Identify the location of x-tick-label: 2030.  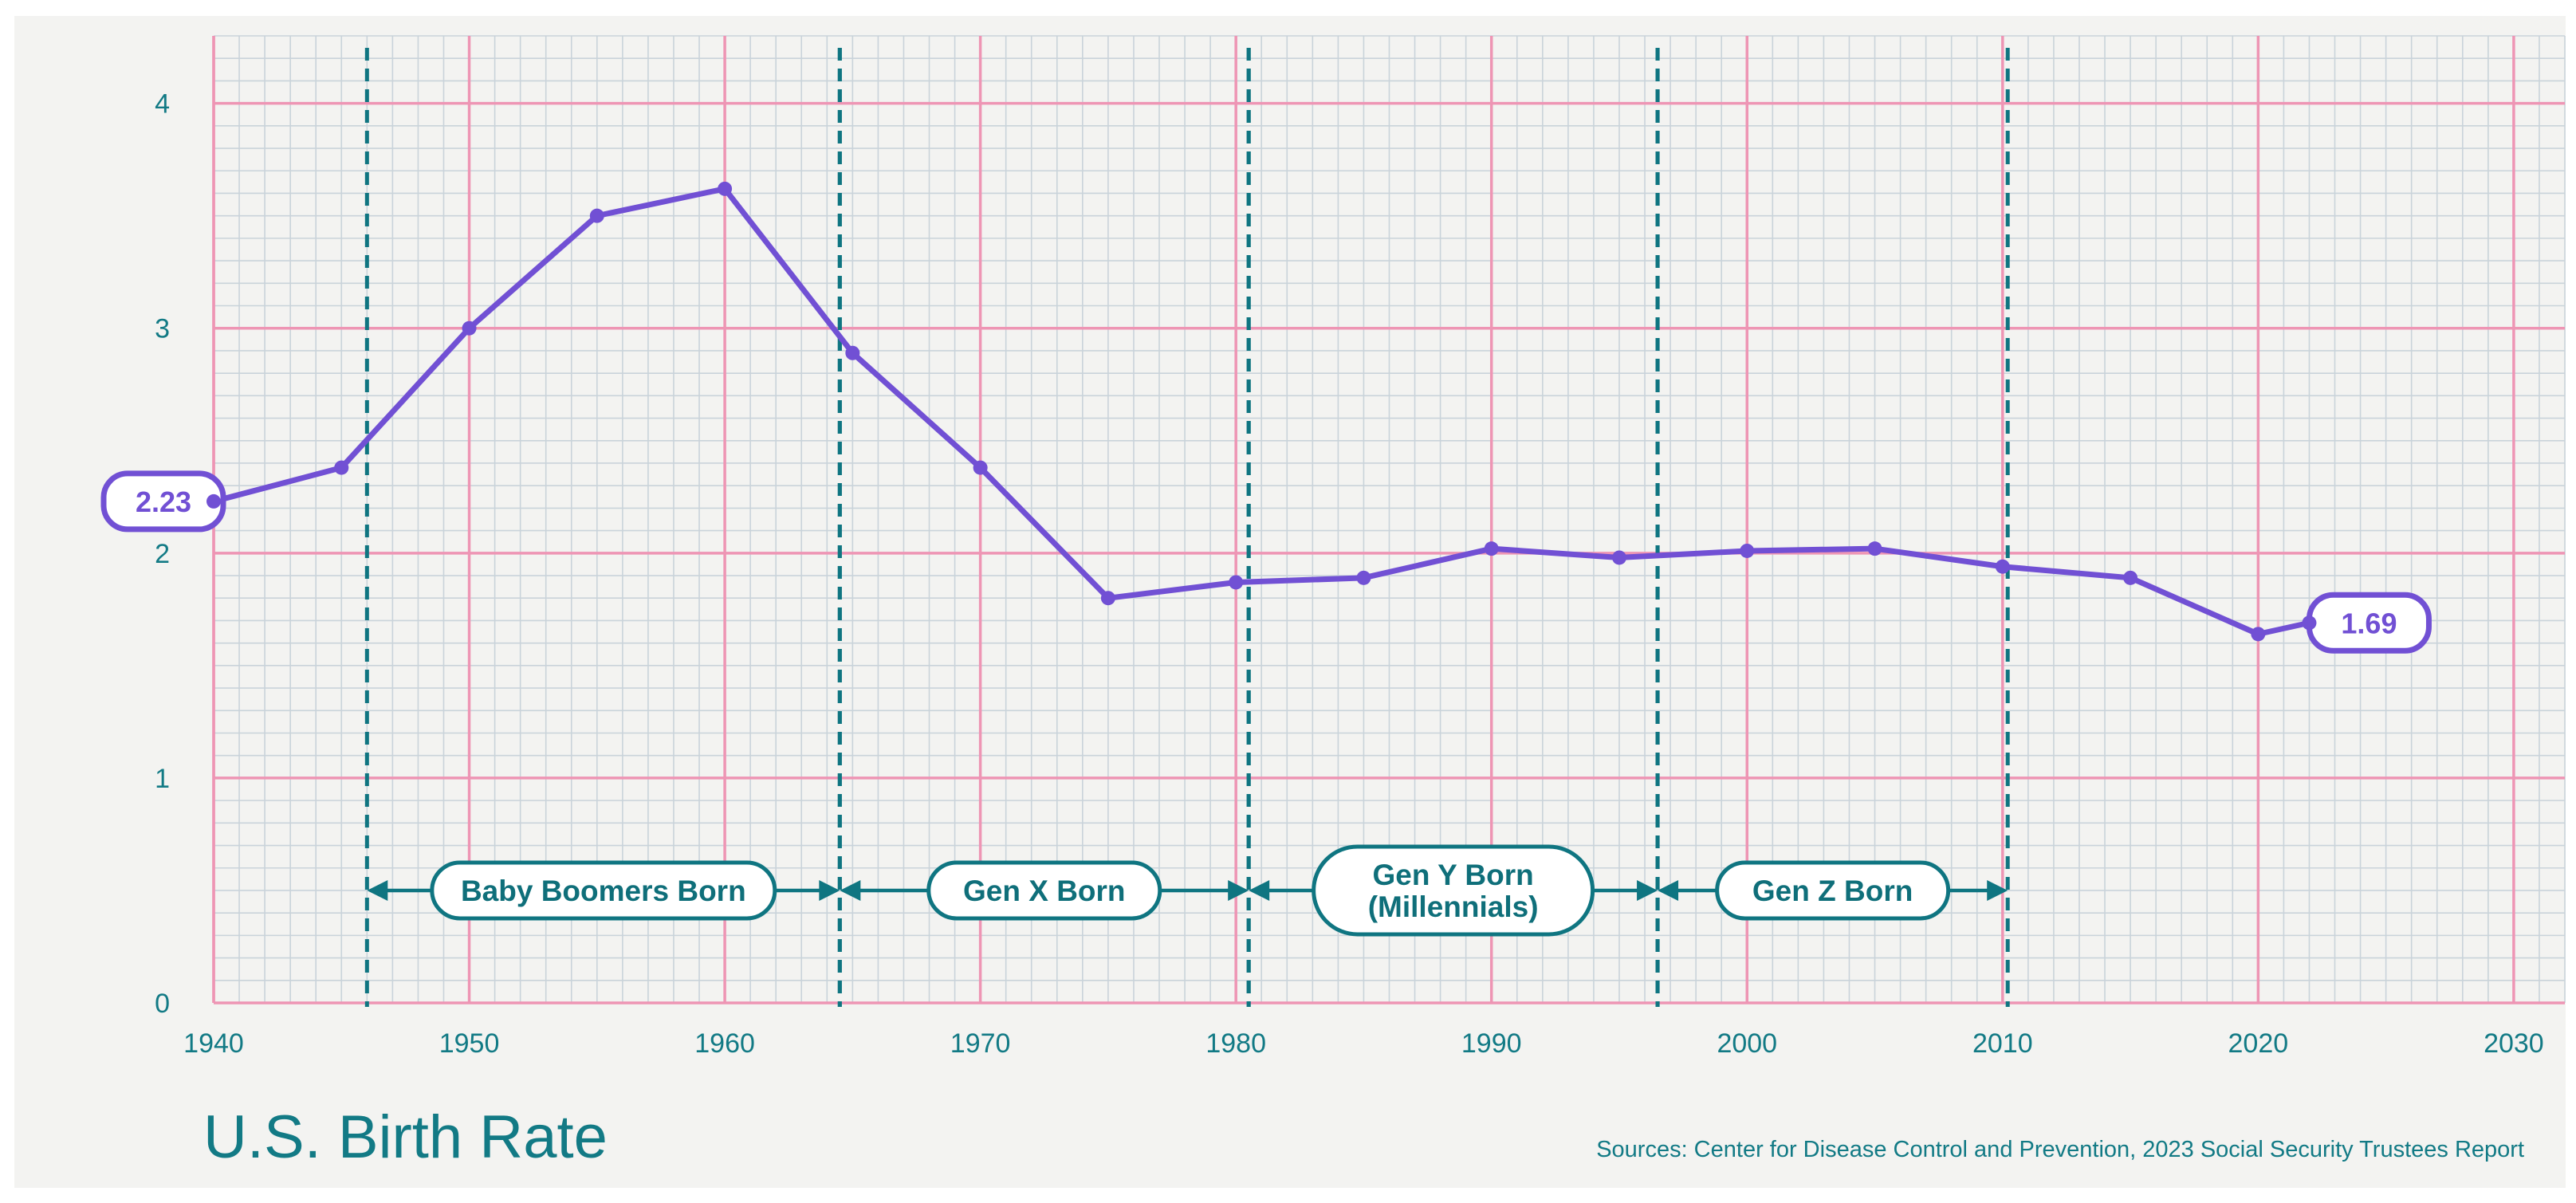
(2514, 1043).